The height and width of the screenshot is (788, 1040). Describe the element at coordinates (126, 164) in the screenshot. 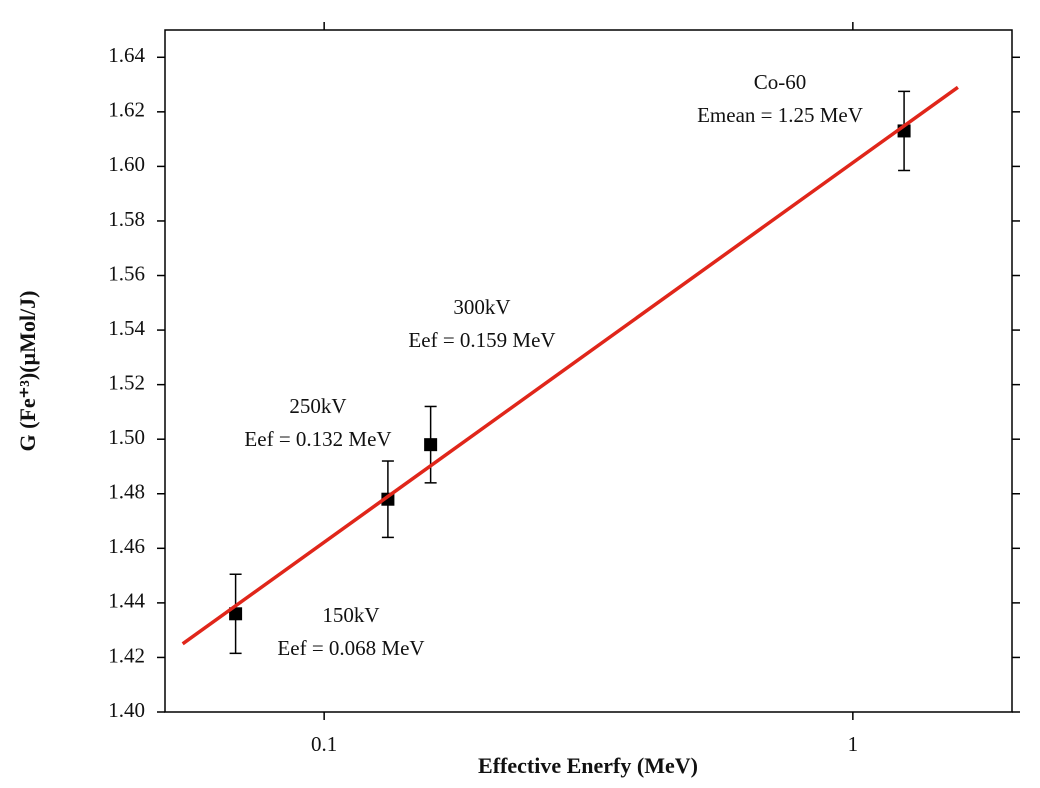

I see `y-tick-label: 1.60` at that location.